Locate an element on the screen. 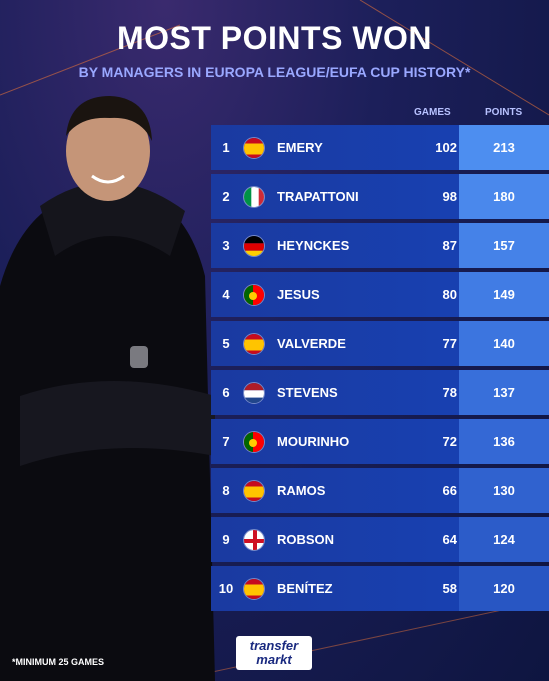 Image resolution: width=549 pixels, height=681 pixels. manager-name: VALVERDE is located at coordinates (311, 343).